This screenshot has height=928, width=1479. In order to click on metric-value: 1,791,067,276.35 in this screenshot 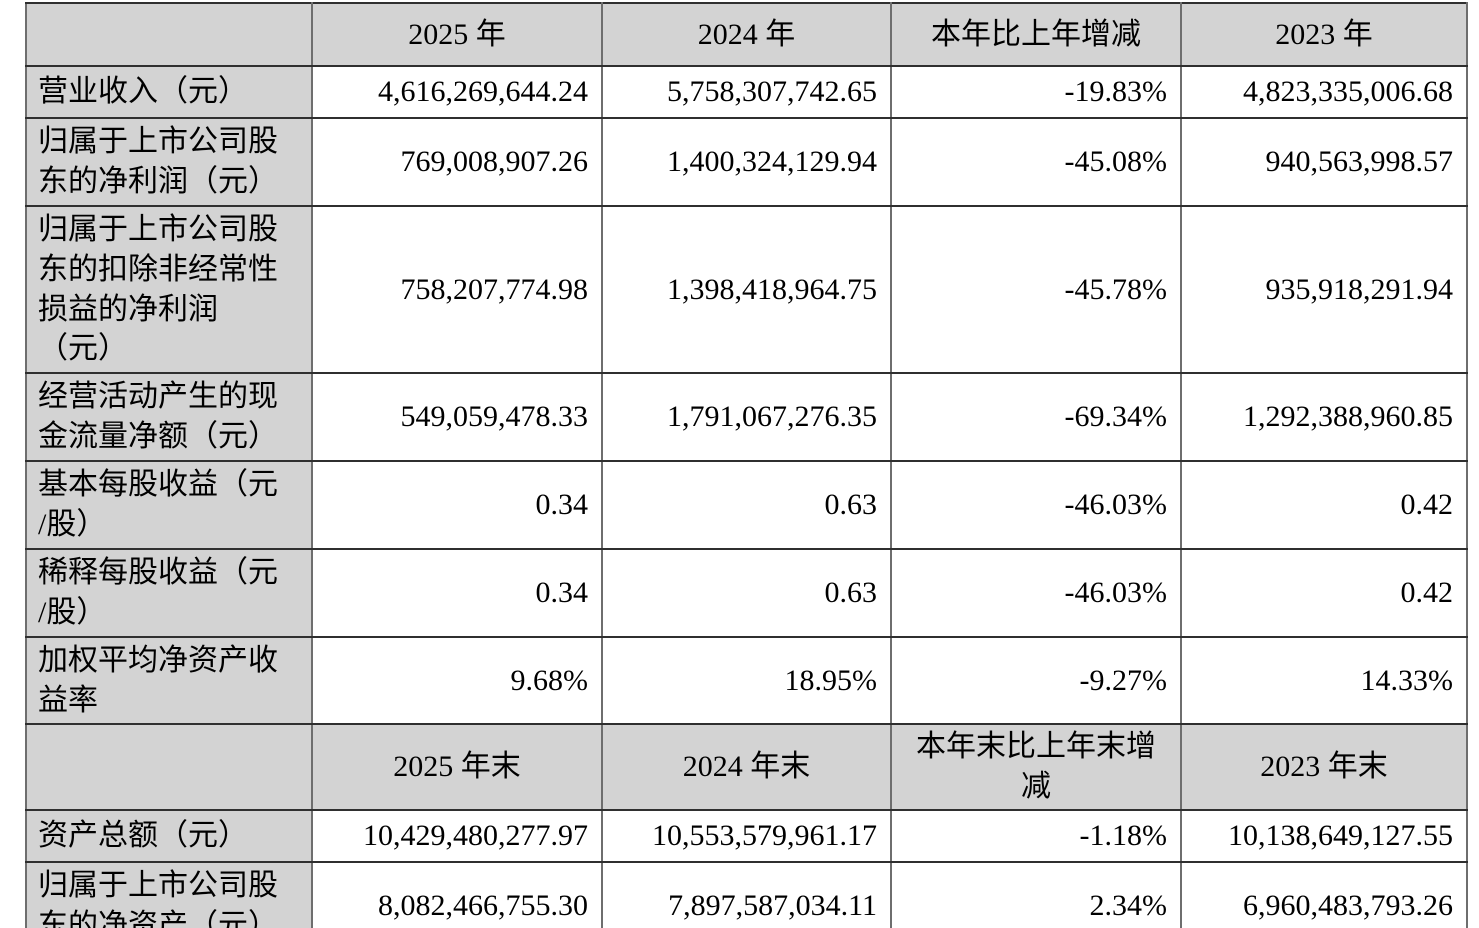, I will do `click(746, 417)`.